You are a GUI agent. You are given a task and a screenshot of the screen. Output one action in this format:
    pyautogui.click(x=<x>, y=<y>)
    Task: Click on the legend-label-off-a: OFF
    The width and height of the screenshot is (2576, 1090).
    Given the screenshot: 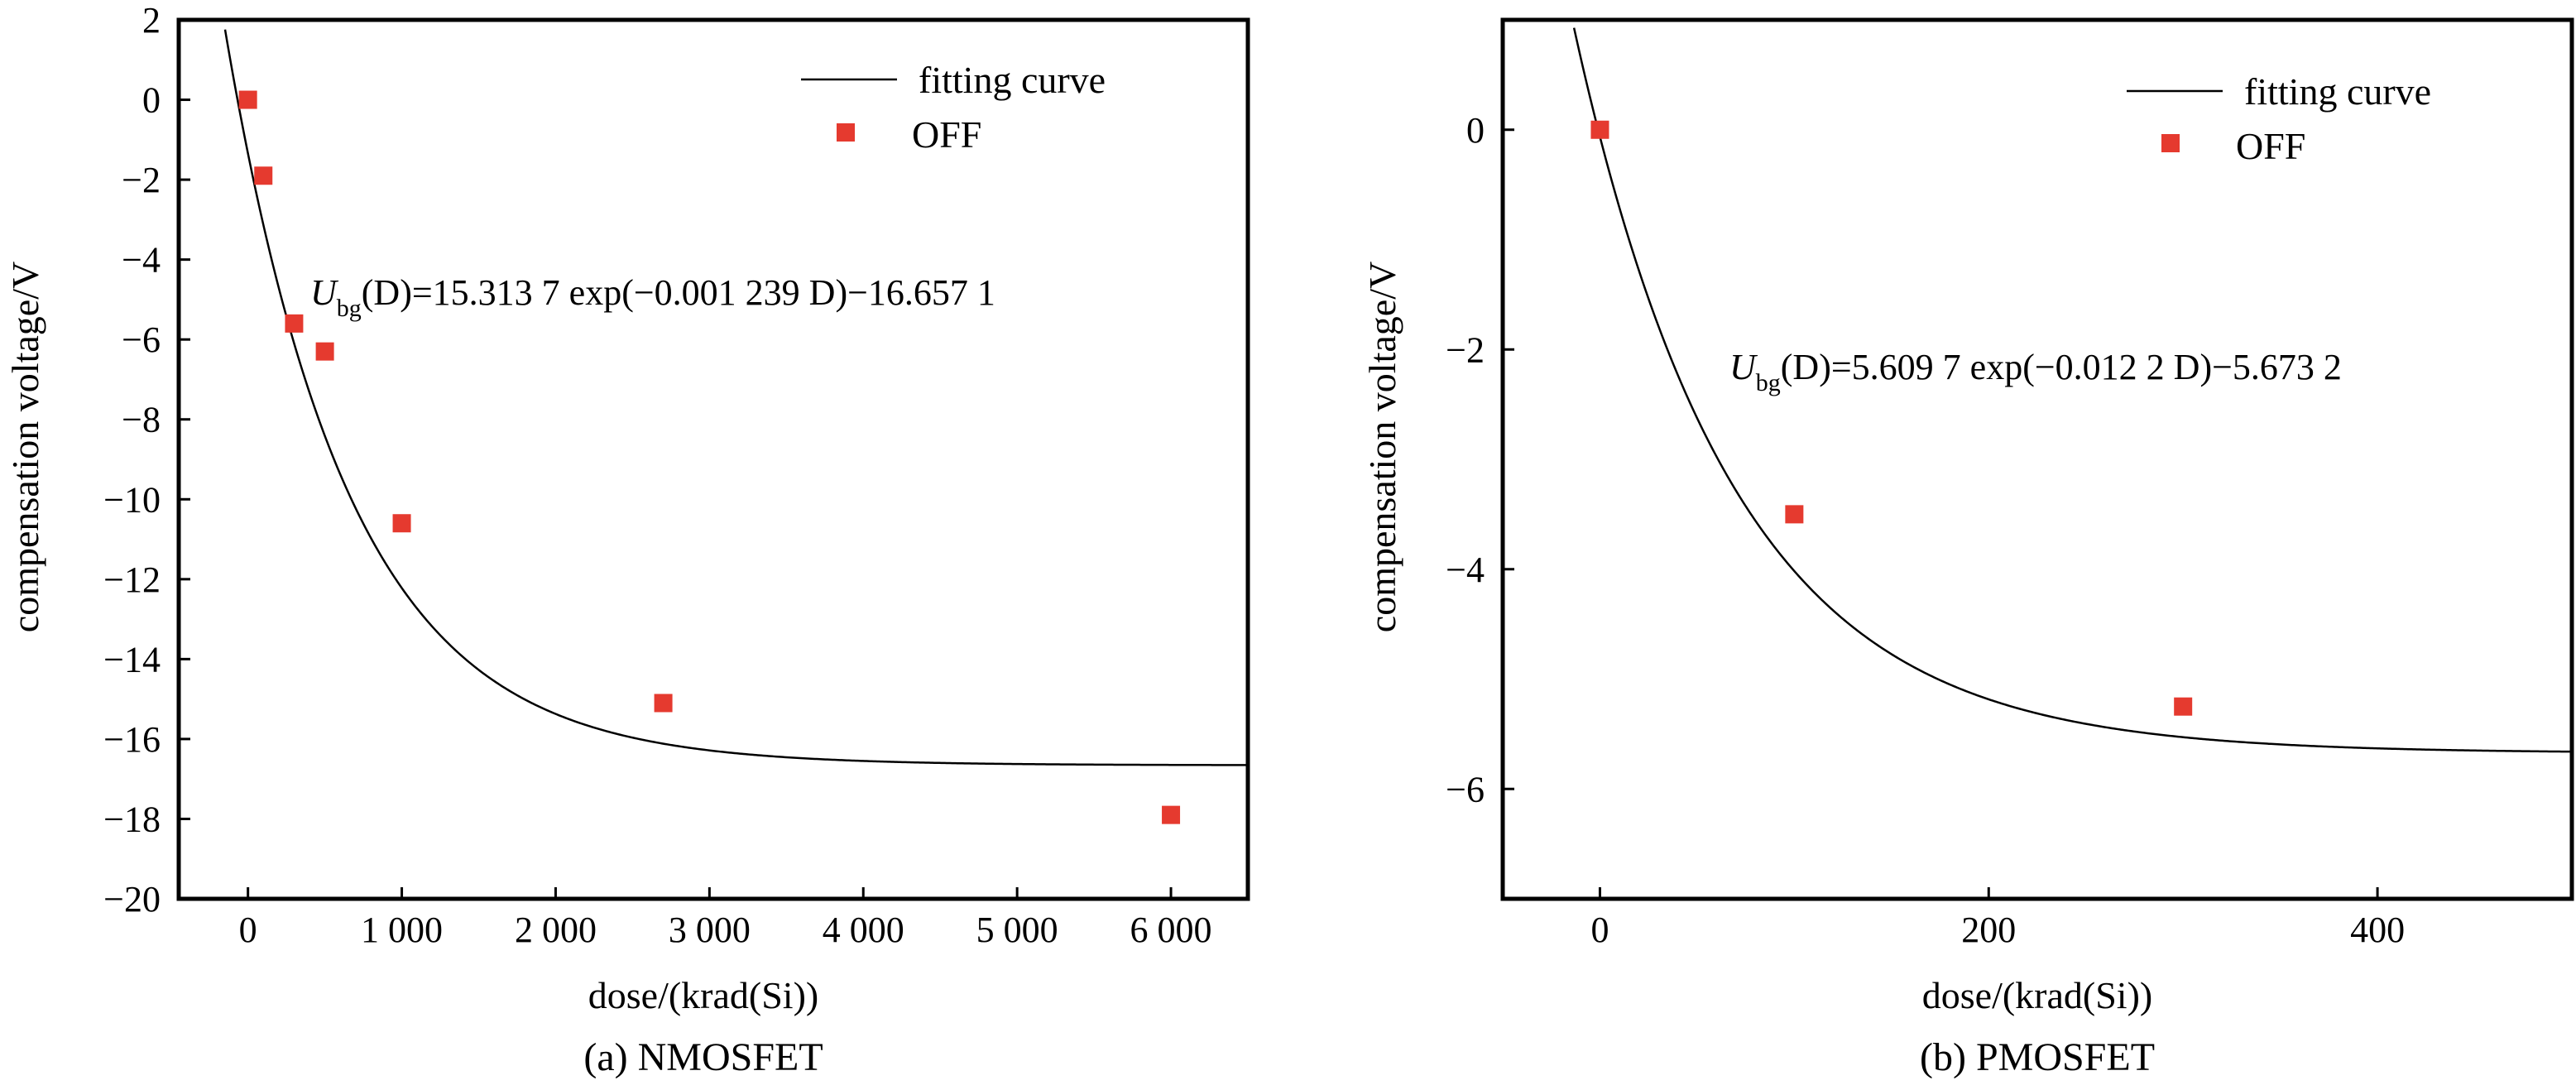 What is the action you would take?
    pyautogui.click(x=947, y=134)
    